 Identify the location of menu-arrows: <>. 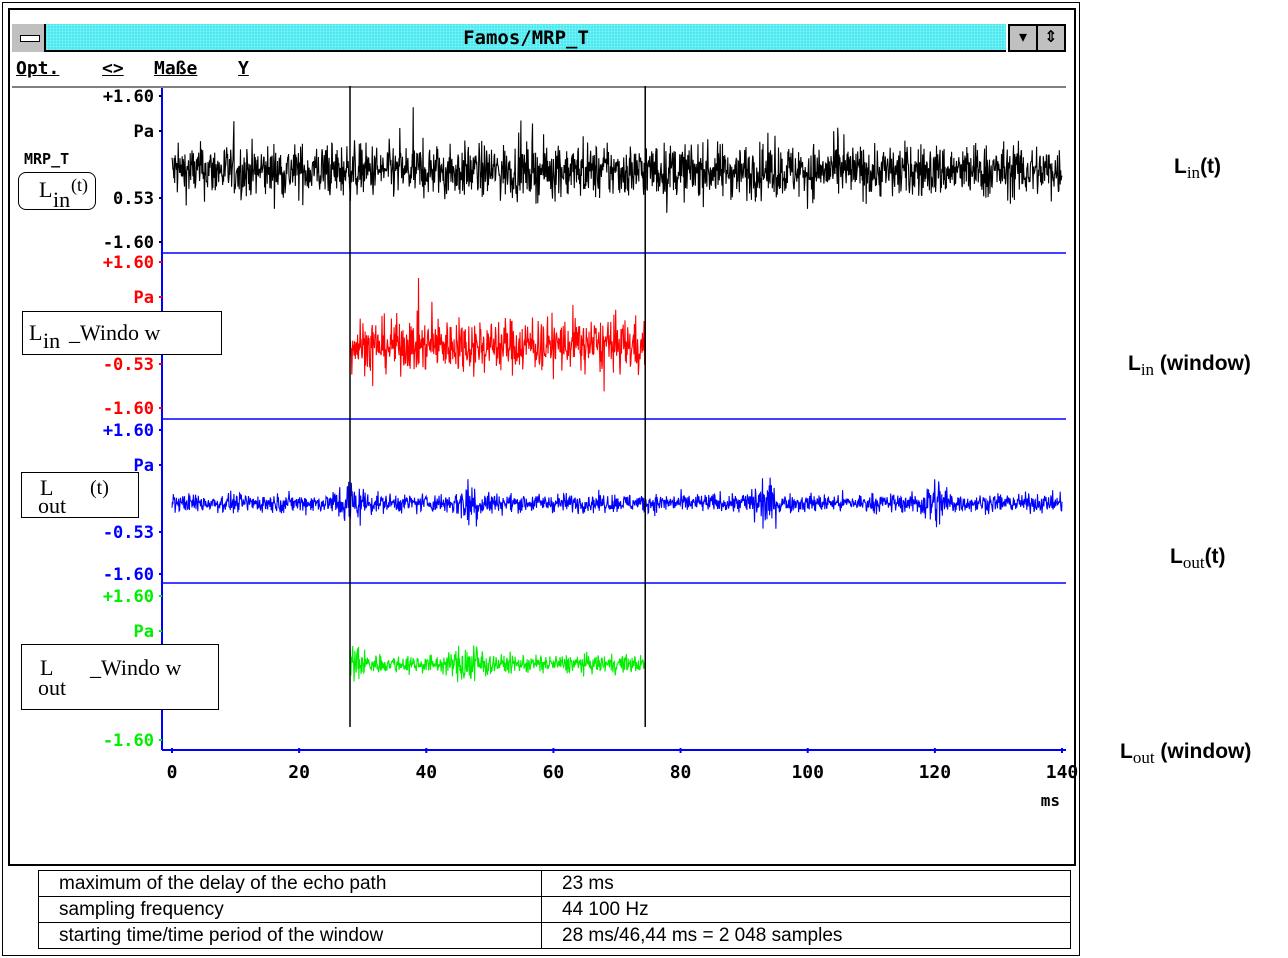
(113, 68).